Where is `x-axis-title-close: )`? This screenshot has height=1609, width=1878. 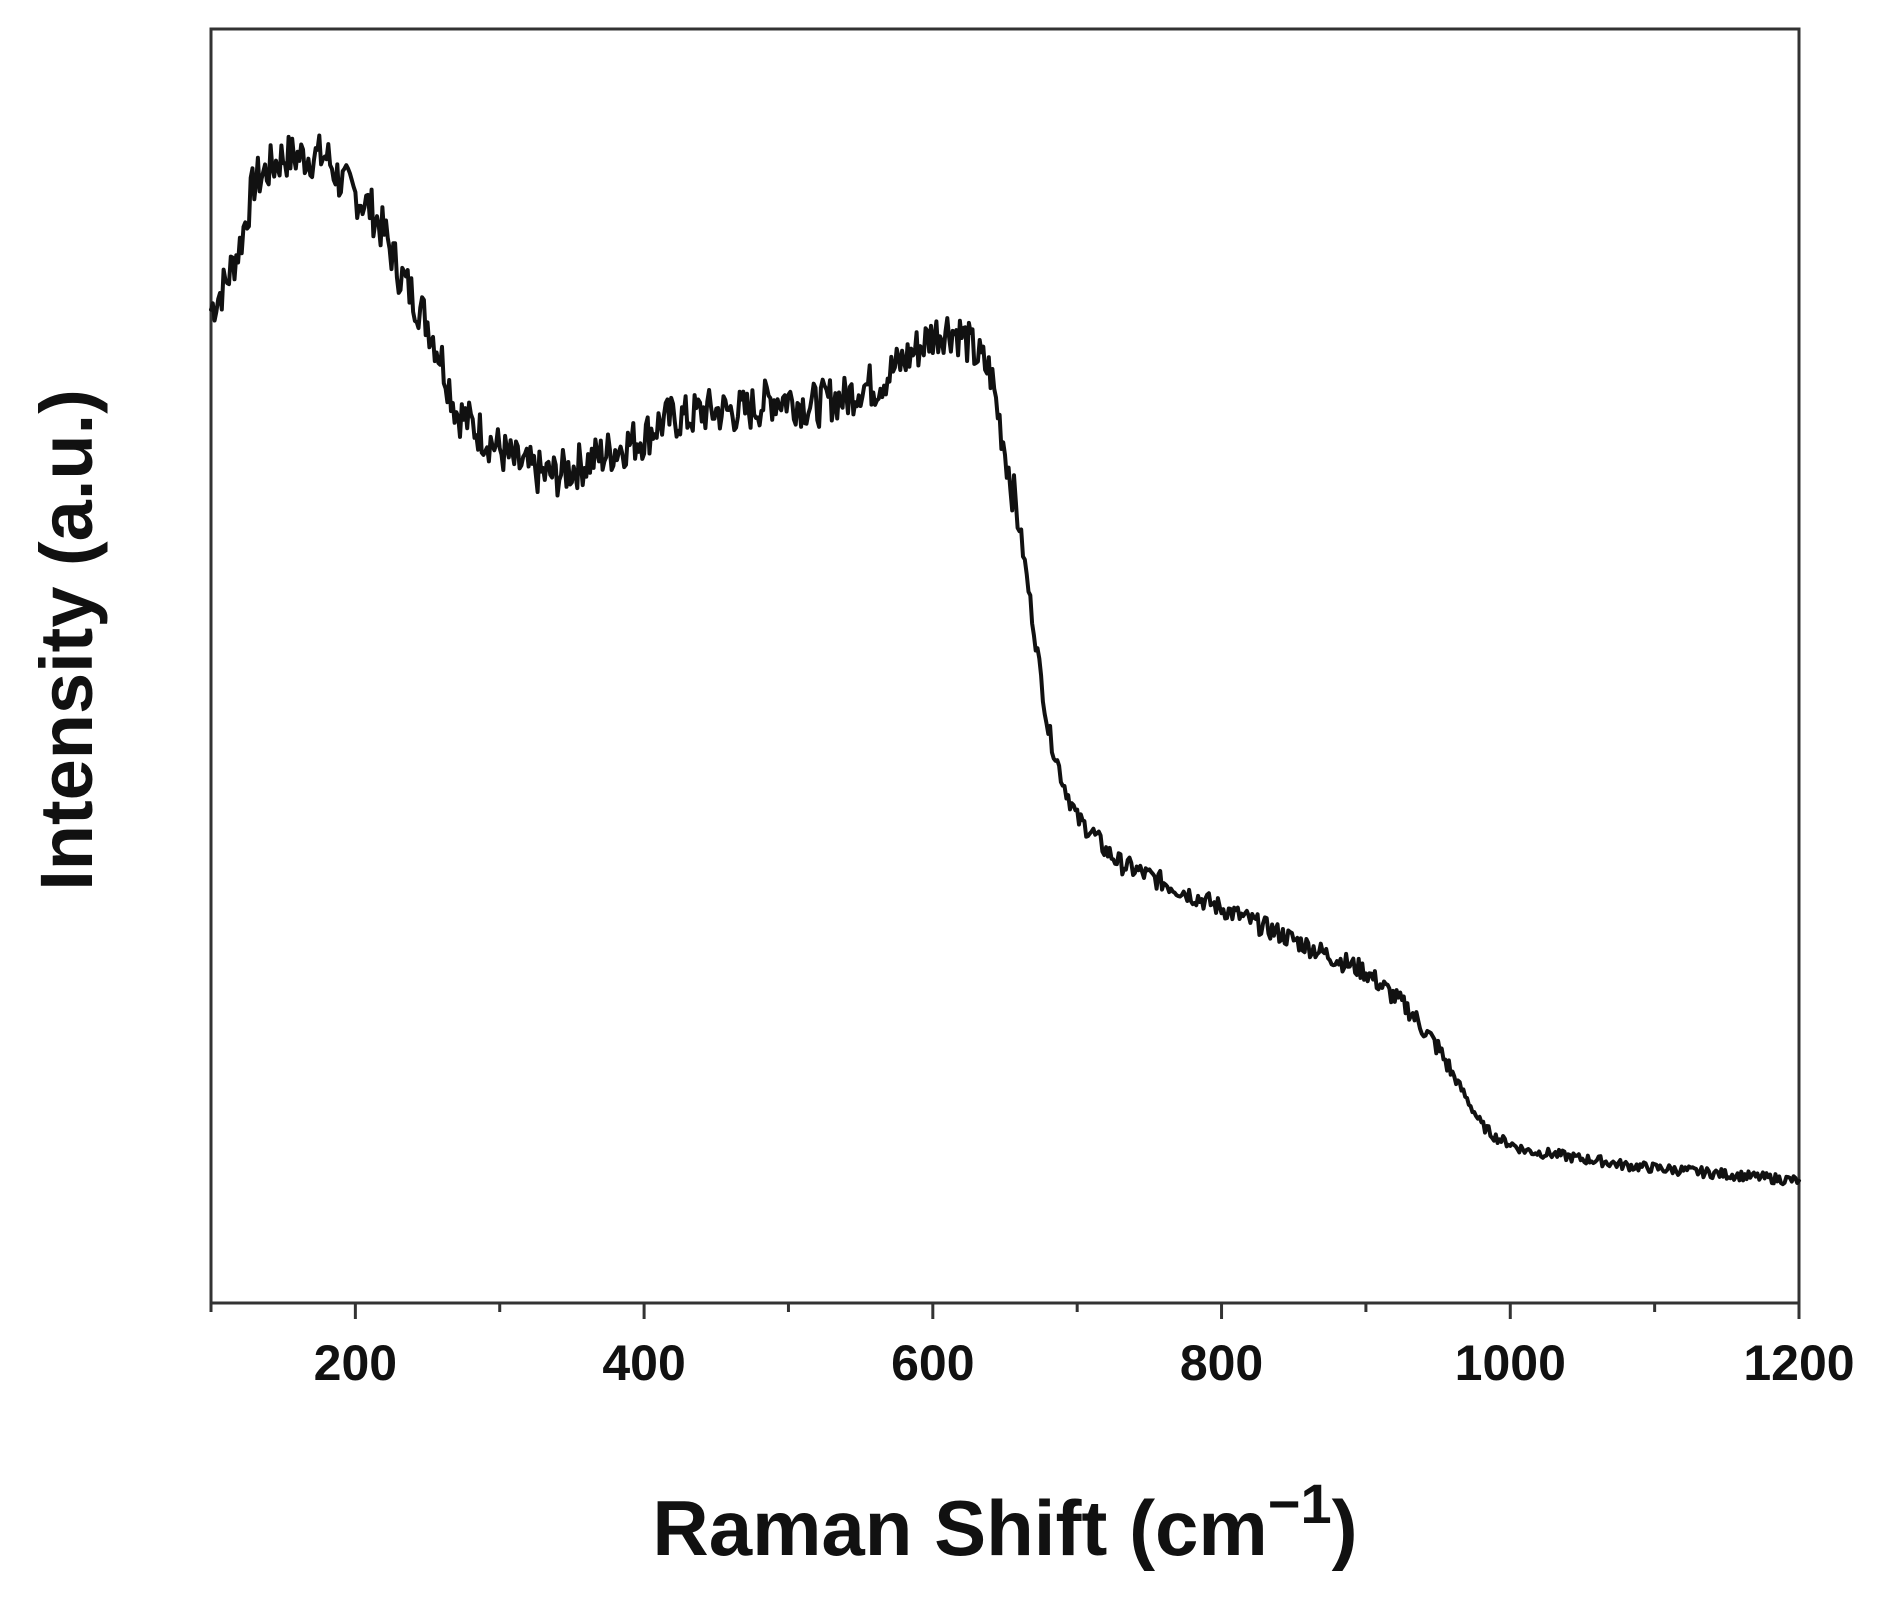
x-axis-title-close: ) is located at coordinates (1345, 1528).